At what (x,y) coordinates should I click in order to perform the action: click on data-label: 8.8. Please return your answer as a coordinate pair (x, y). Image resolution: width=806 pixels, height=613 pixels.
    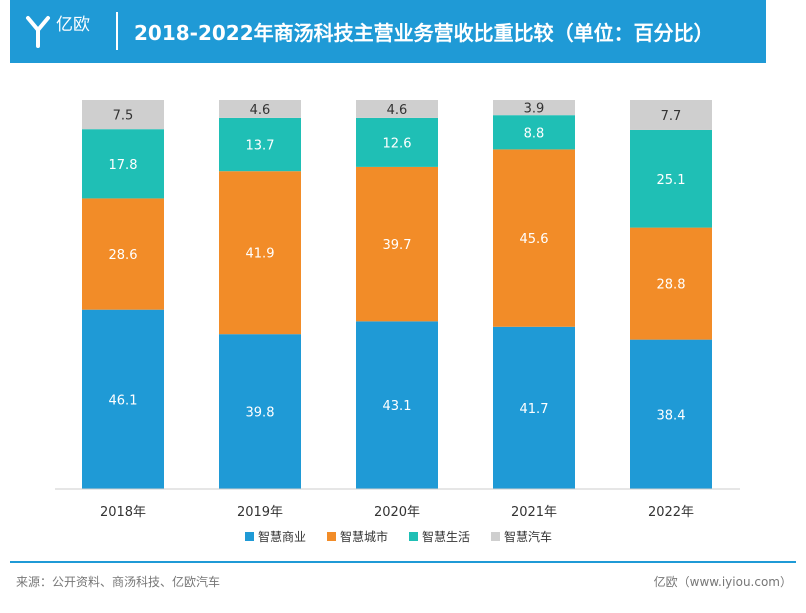
    Looking at the image, I should click on (534, 133).